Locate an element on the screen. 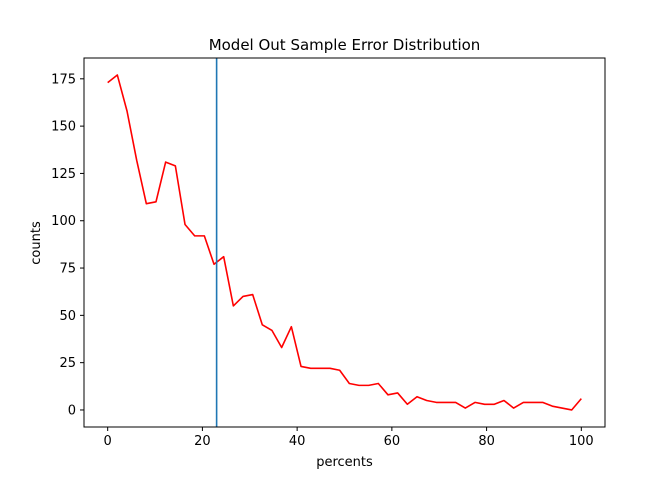 The width and height of the screenshot is (672, 480). y-tick-label: 100 is located at coordinates (63, 221).